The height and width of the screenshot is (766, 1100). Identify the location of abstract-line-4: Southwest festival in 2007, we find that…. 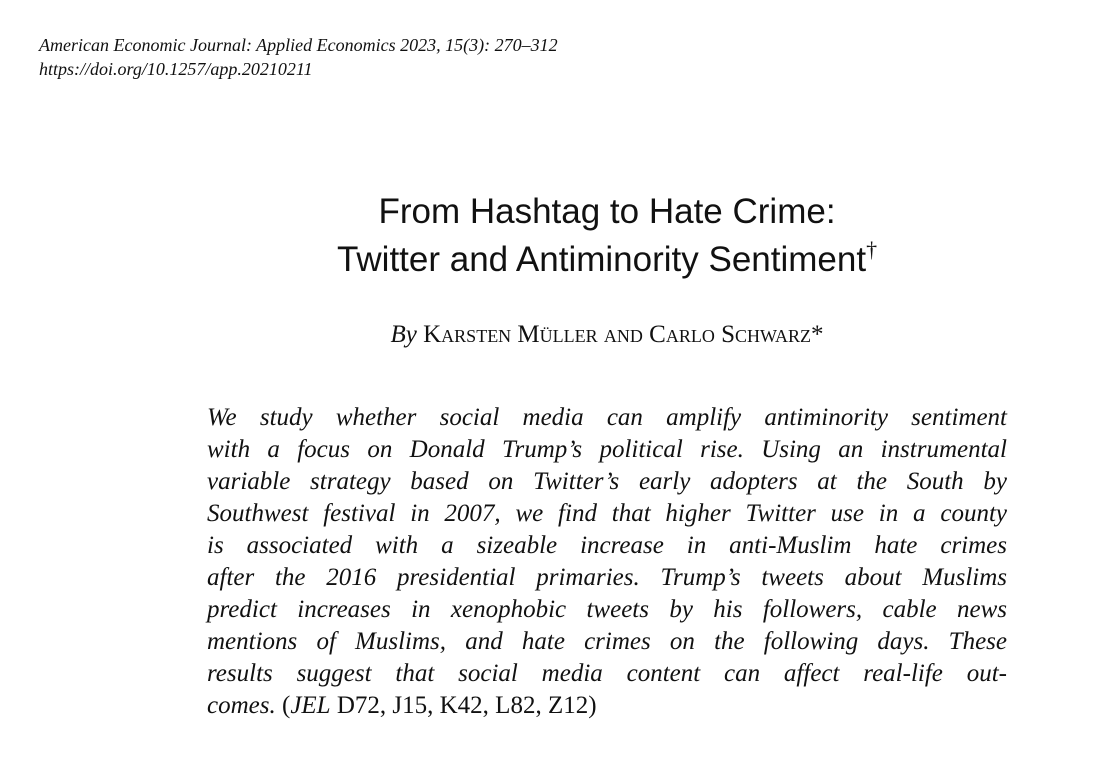
(607, 513).